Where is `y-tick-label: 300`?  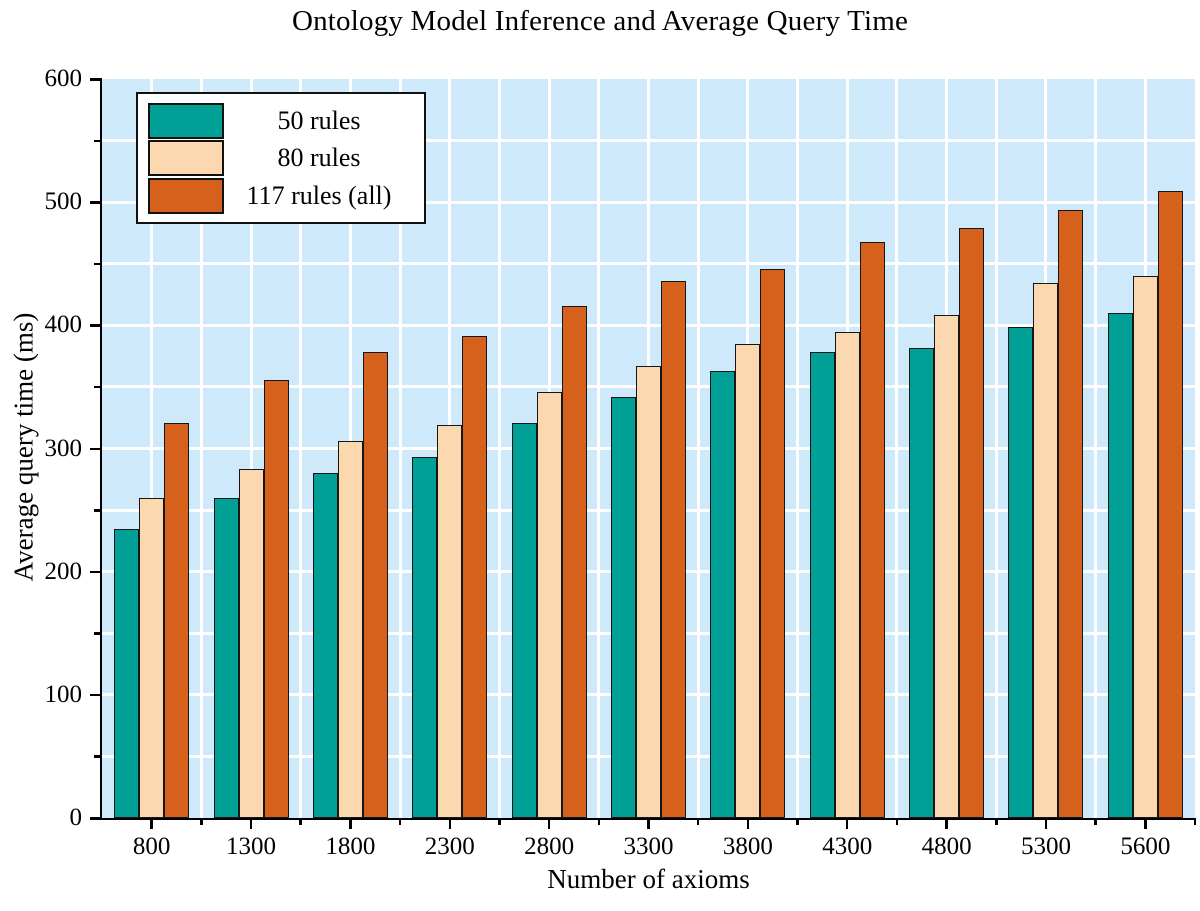 y-tick-label: 300 is located at coordinates (63, 448).